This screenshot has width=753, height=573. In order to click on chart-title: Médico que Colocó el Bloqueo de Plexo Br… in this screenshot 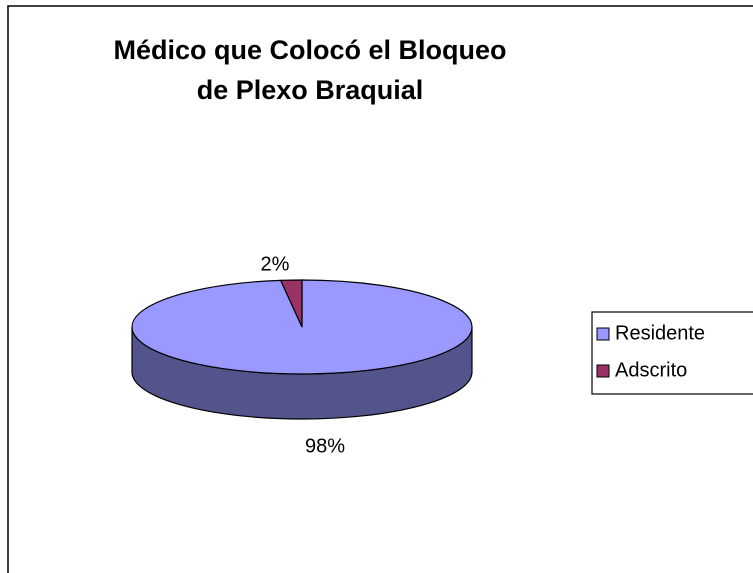, I will do `click(310, 70)`.